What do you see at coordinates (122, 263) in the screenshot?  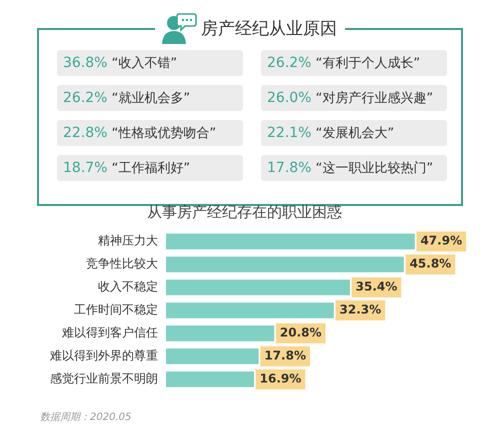 I see `y-tick-label: 竞争性比较大` at bounding box center [122, 263].